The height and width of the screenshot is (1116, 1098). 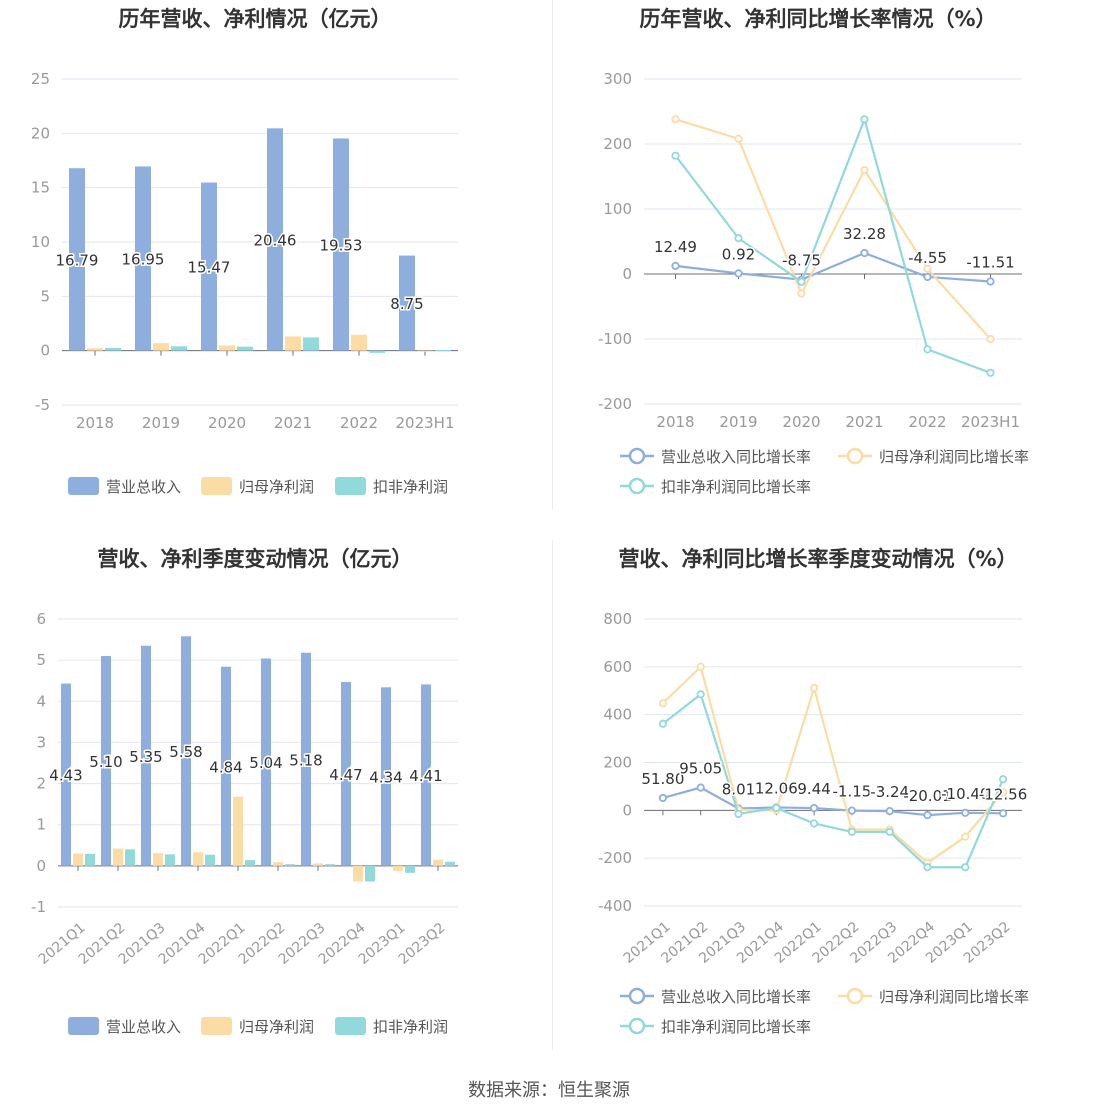 I want to click on line-data-label: 12.49, so click(x=675, y=247).